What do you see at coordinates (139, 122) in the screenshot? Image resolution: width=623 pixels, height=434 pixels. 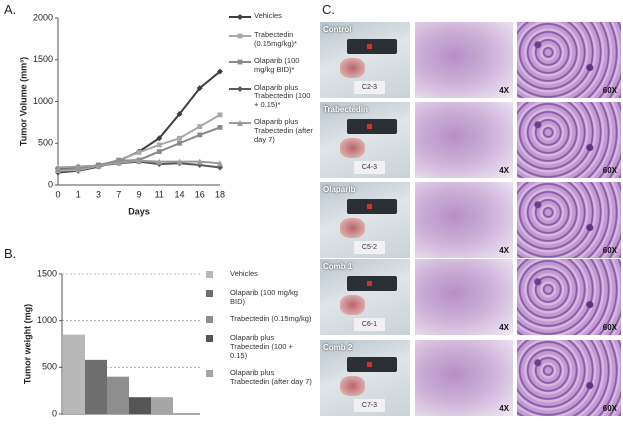 I see `series-line` at bounding box center [139, 122].